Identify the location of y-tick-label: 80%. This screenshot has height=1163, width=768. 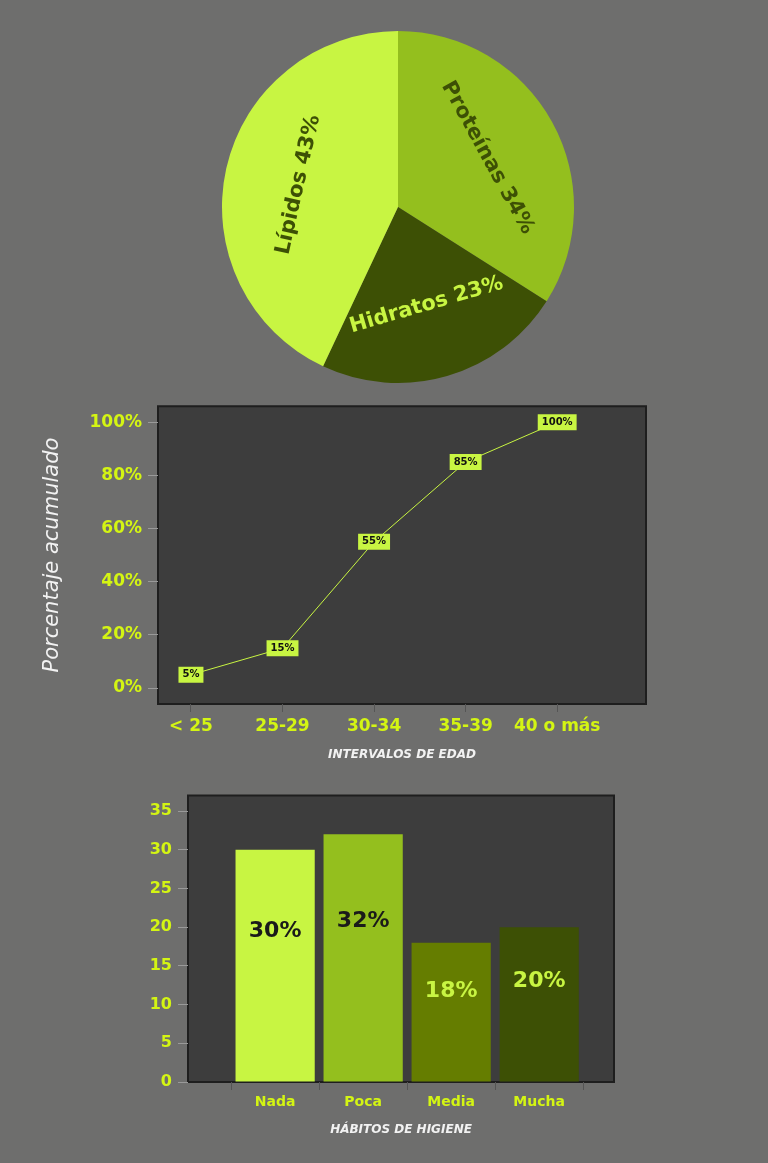
(121, 473).